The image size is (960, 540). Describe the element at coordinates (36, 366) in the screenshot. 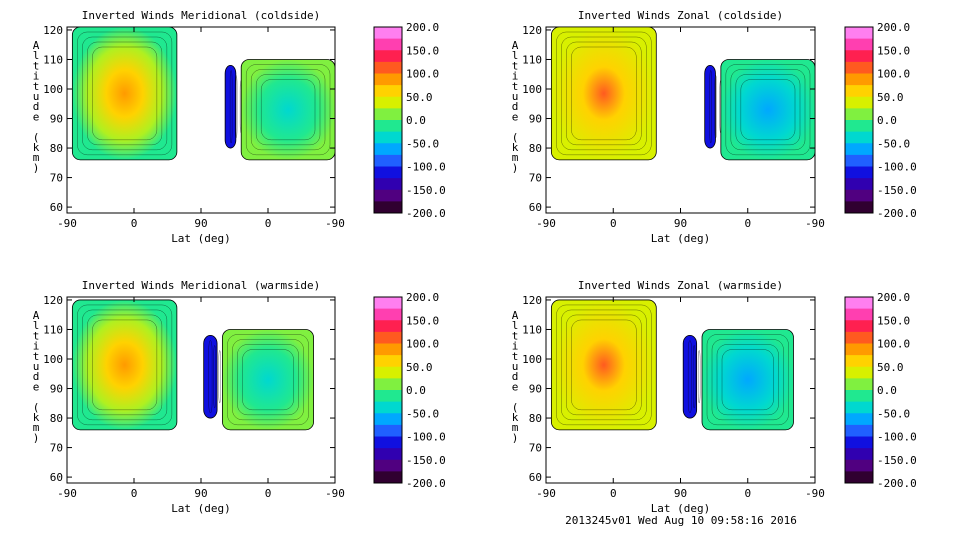

I see `y-axis-label-char: u` at that location.